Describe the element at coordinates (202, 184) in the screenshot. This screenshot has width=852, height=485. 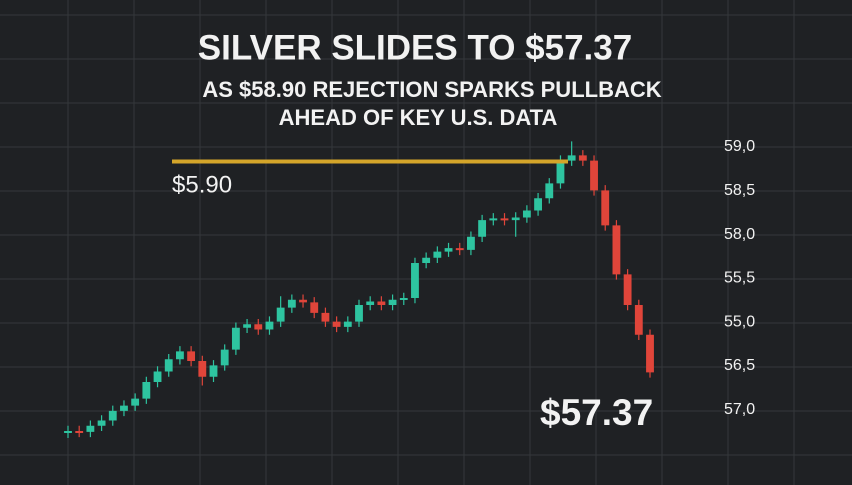
I see `level-label: $5.90` at that location.